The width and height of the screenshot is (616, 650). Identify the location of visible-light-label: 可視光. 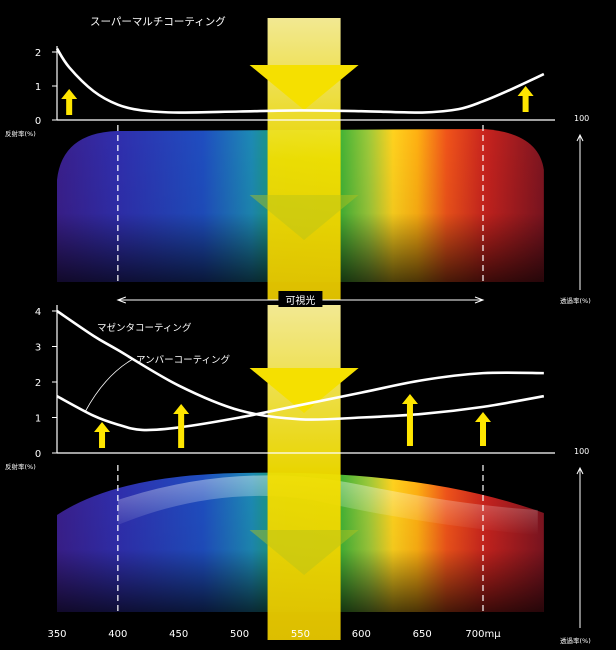
(300, 300).